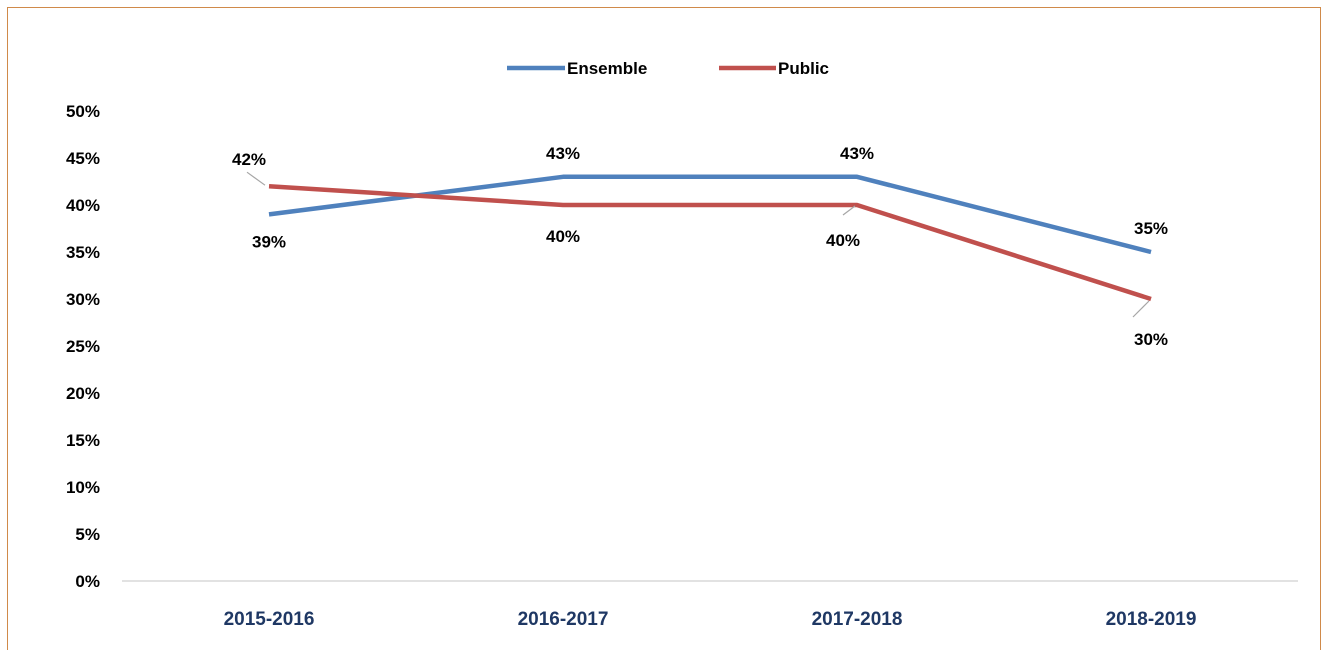 This screenshot has width=1329, height=650. Describe the element at coordinates (83, 393) in the screenshot. I see `y-tick-label: 20%` at that location.